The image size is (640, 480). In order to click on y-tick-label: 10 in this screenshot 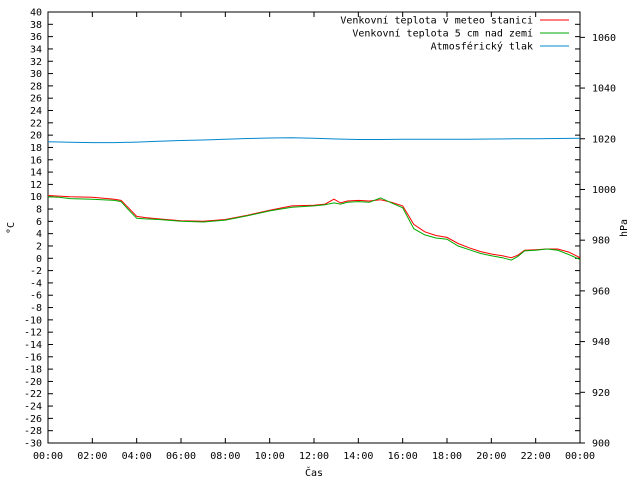, I will do `click(36, 197)`.